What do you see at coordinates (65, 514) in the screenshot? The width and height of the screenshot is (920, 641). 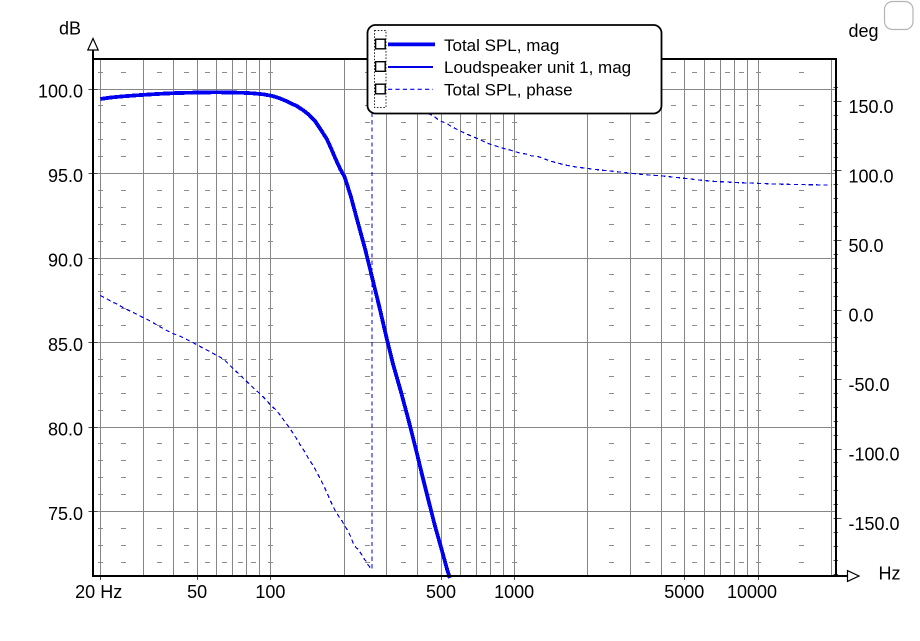 I see `svg-text: 75.0` at bounding box center [65, 514].